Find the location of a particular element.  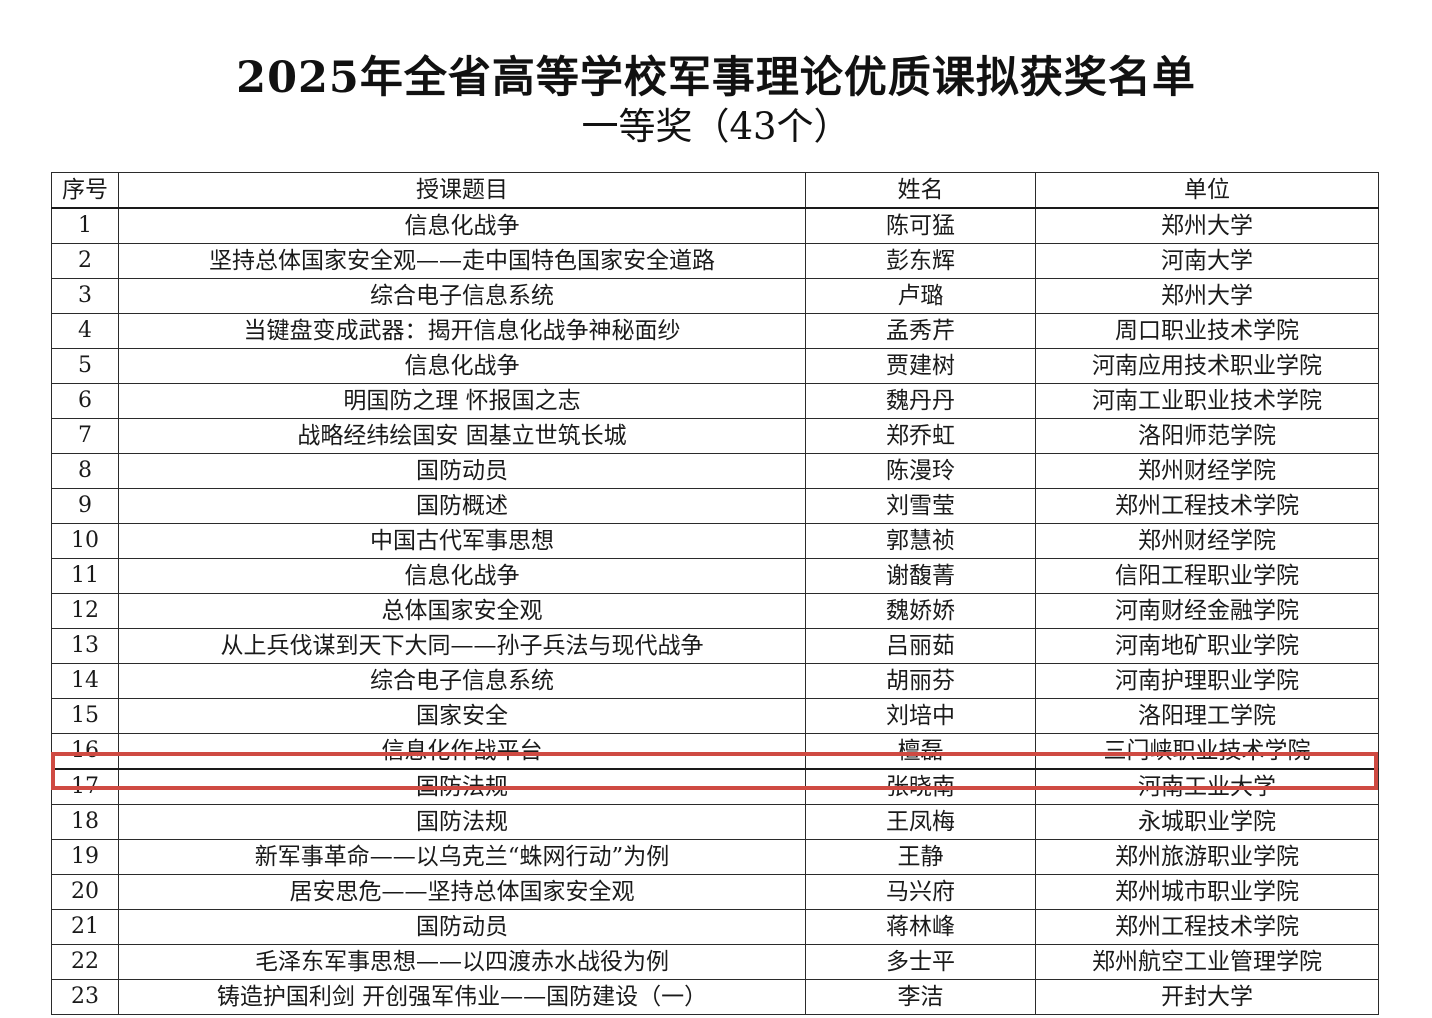

cell-index: 3 is located at coordinates (85, 296).